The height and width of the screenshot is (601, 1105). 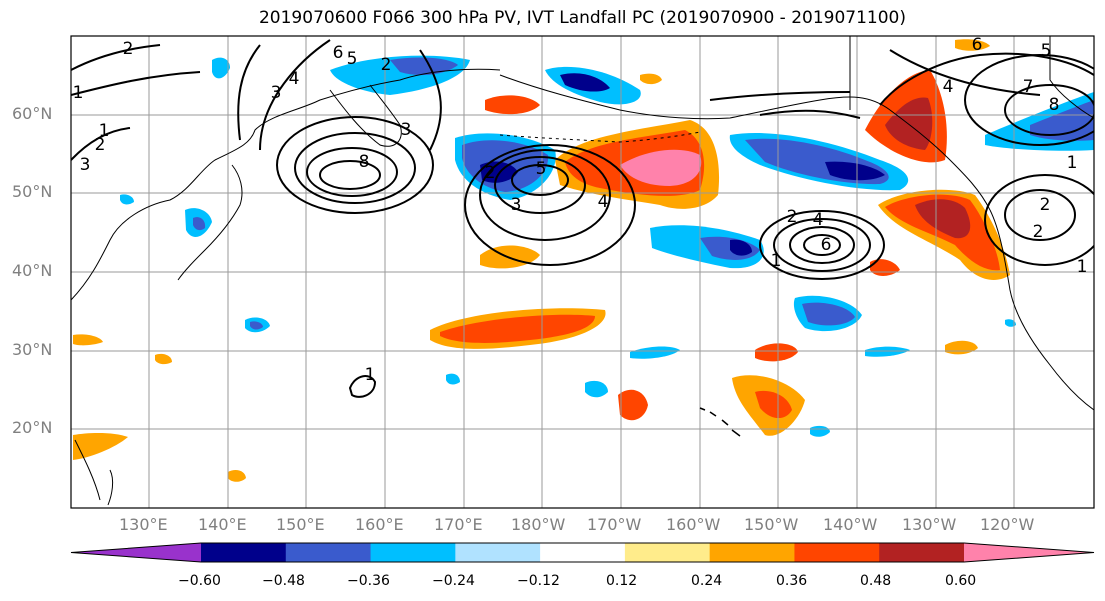 What do you see at coordinates (368, 581) in the screenshot?
I see `colorbar-tick-label: −0.36` at bounding box center [368, 581].